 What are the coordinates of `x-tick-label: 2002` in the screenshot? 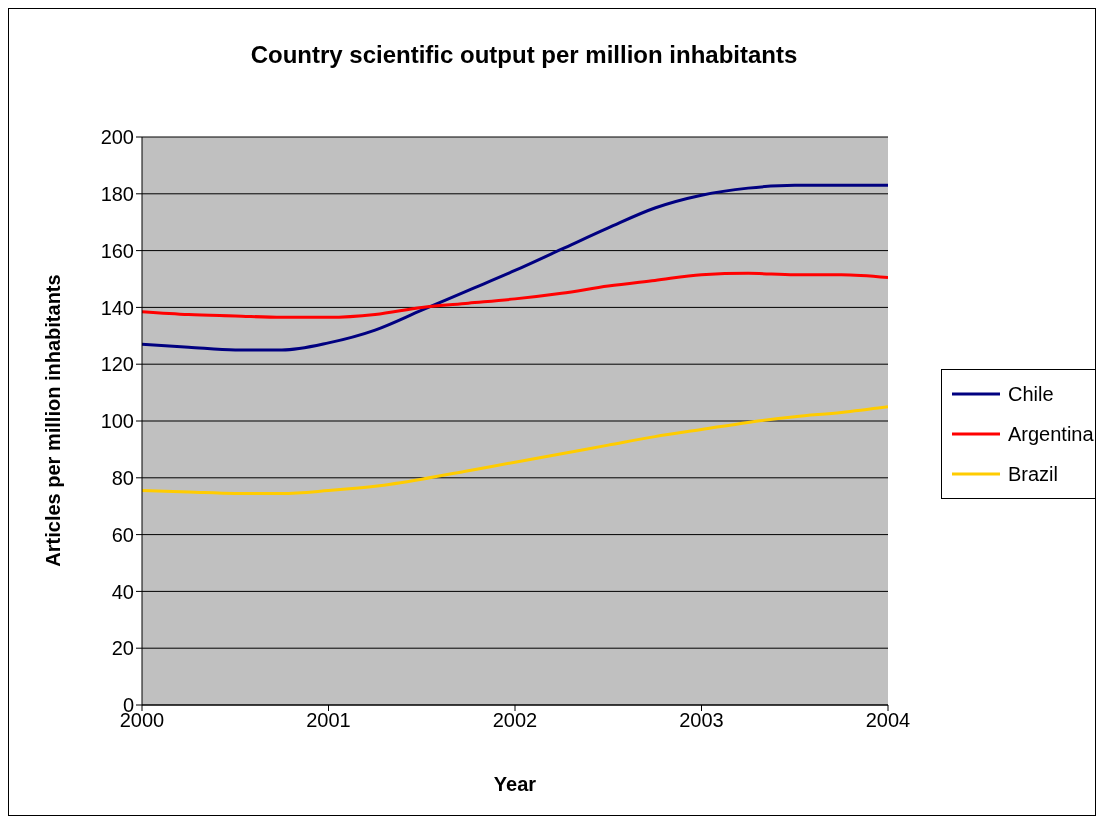 It's located at (515, 720).